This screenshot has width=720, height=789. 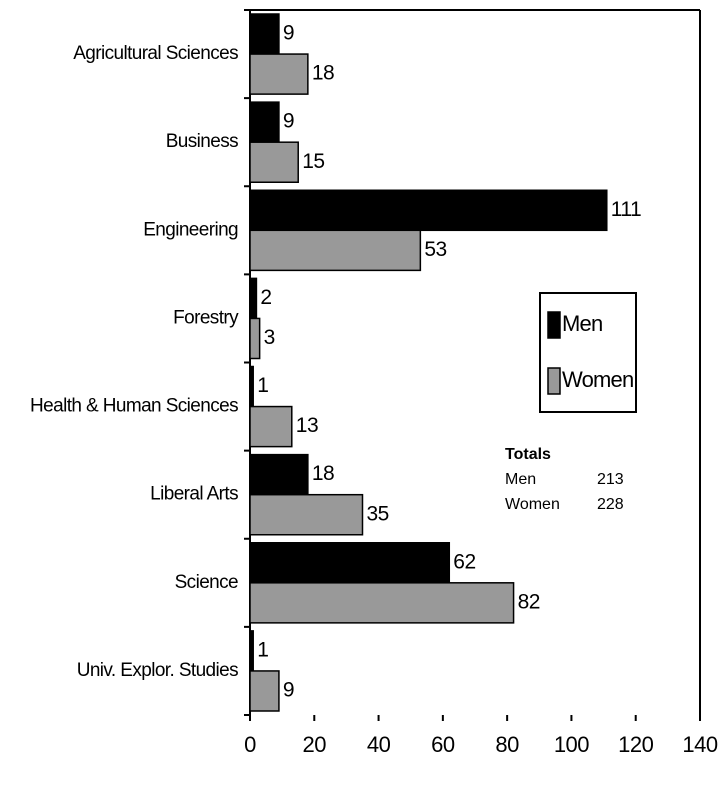 I want to click on y-tick-label: Science, so click(x=206, y=582).